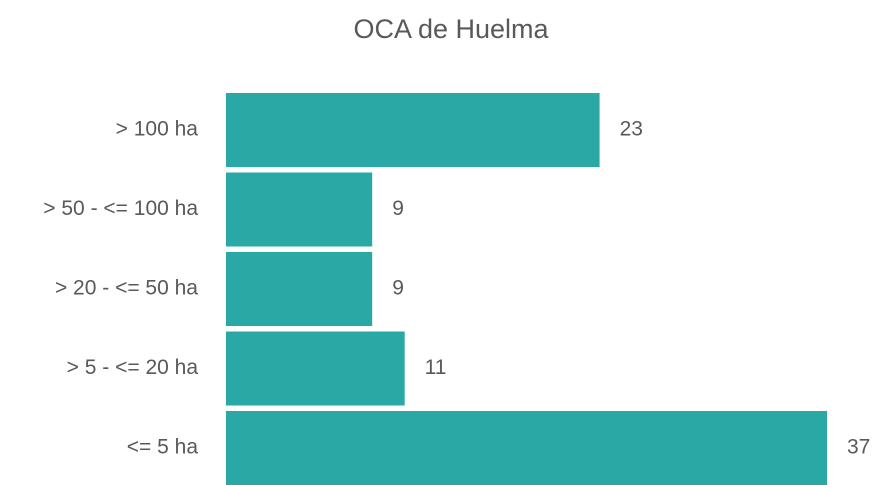 This screenshot has width=877, height=485. I want to click on y-tick-label: > 100 ha, so click(157, 129).